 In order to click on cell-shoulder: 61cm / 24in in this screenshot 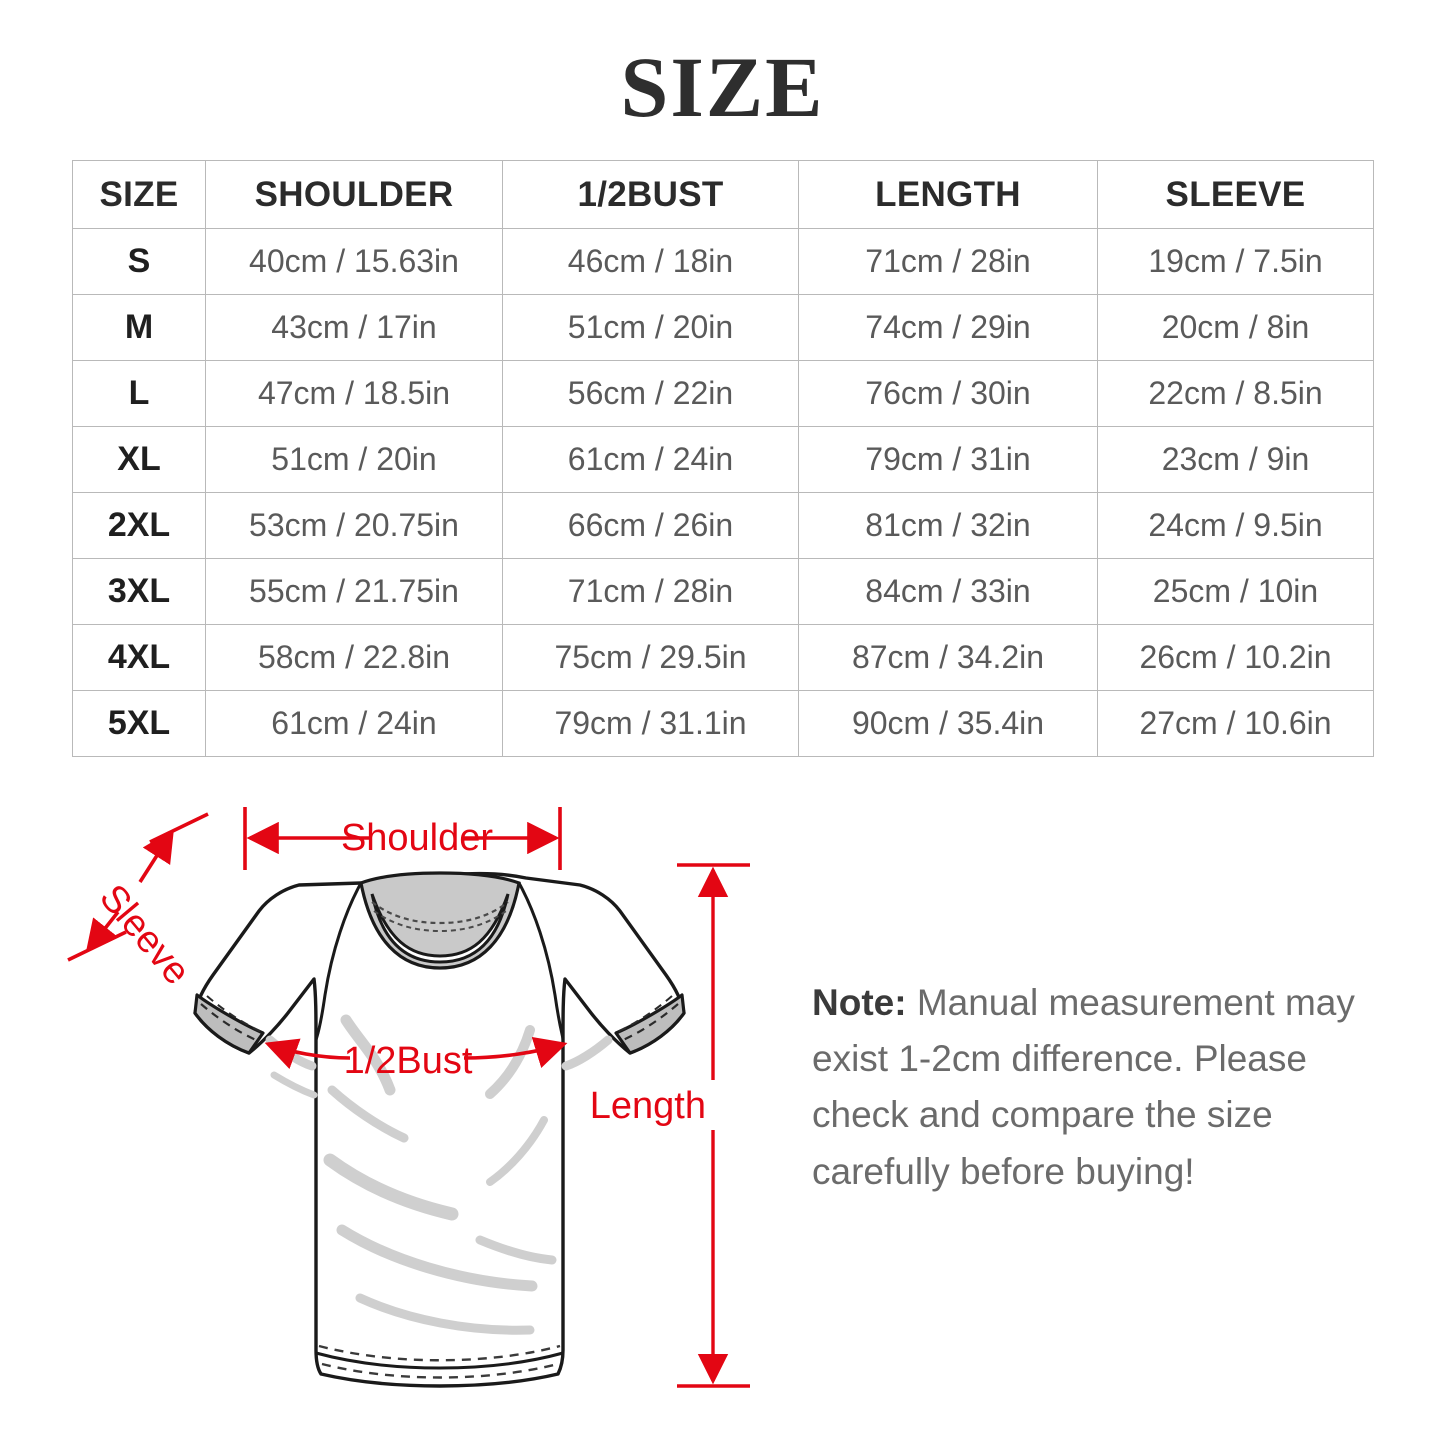, I will do `click(354, 723)`.